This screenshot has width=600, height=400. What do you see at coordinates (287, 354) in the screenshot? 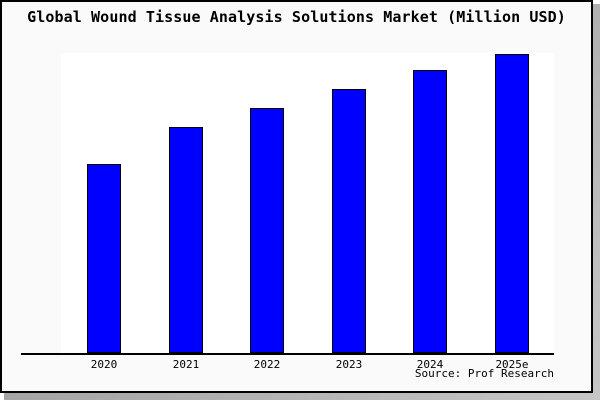
I see `x-axis-line` at bounding box center [287, 354].